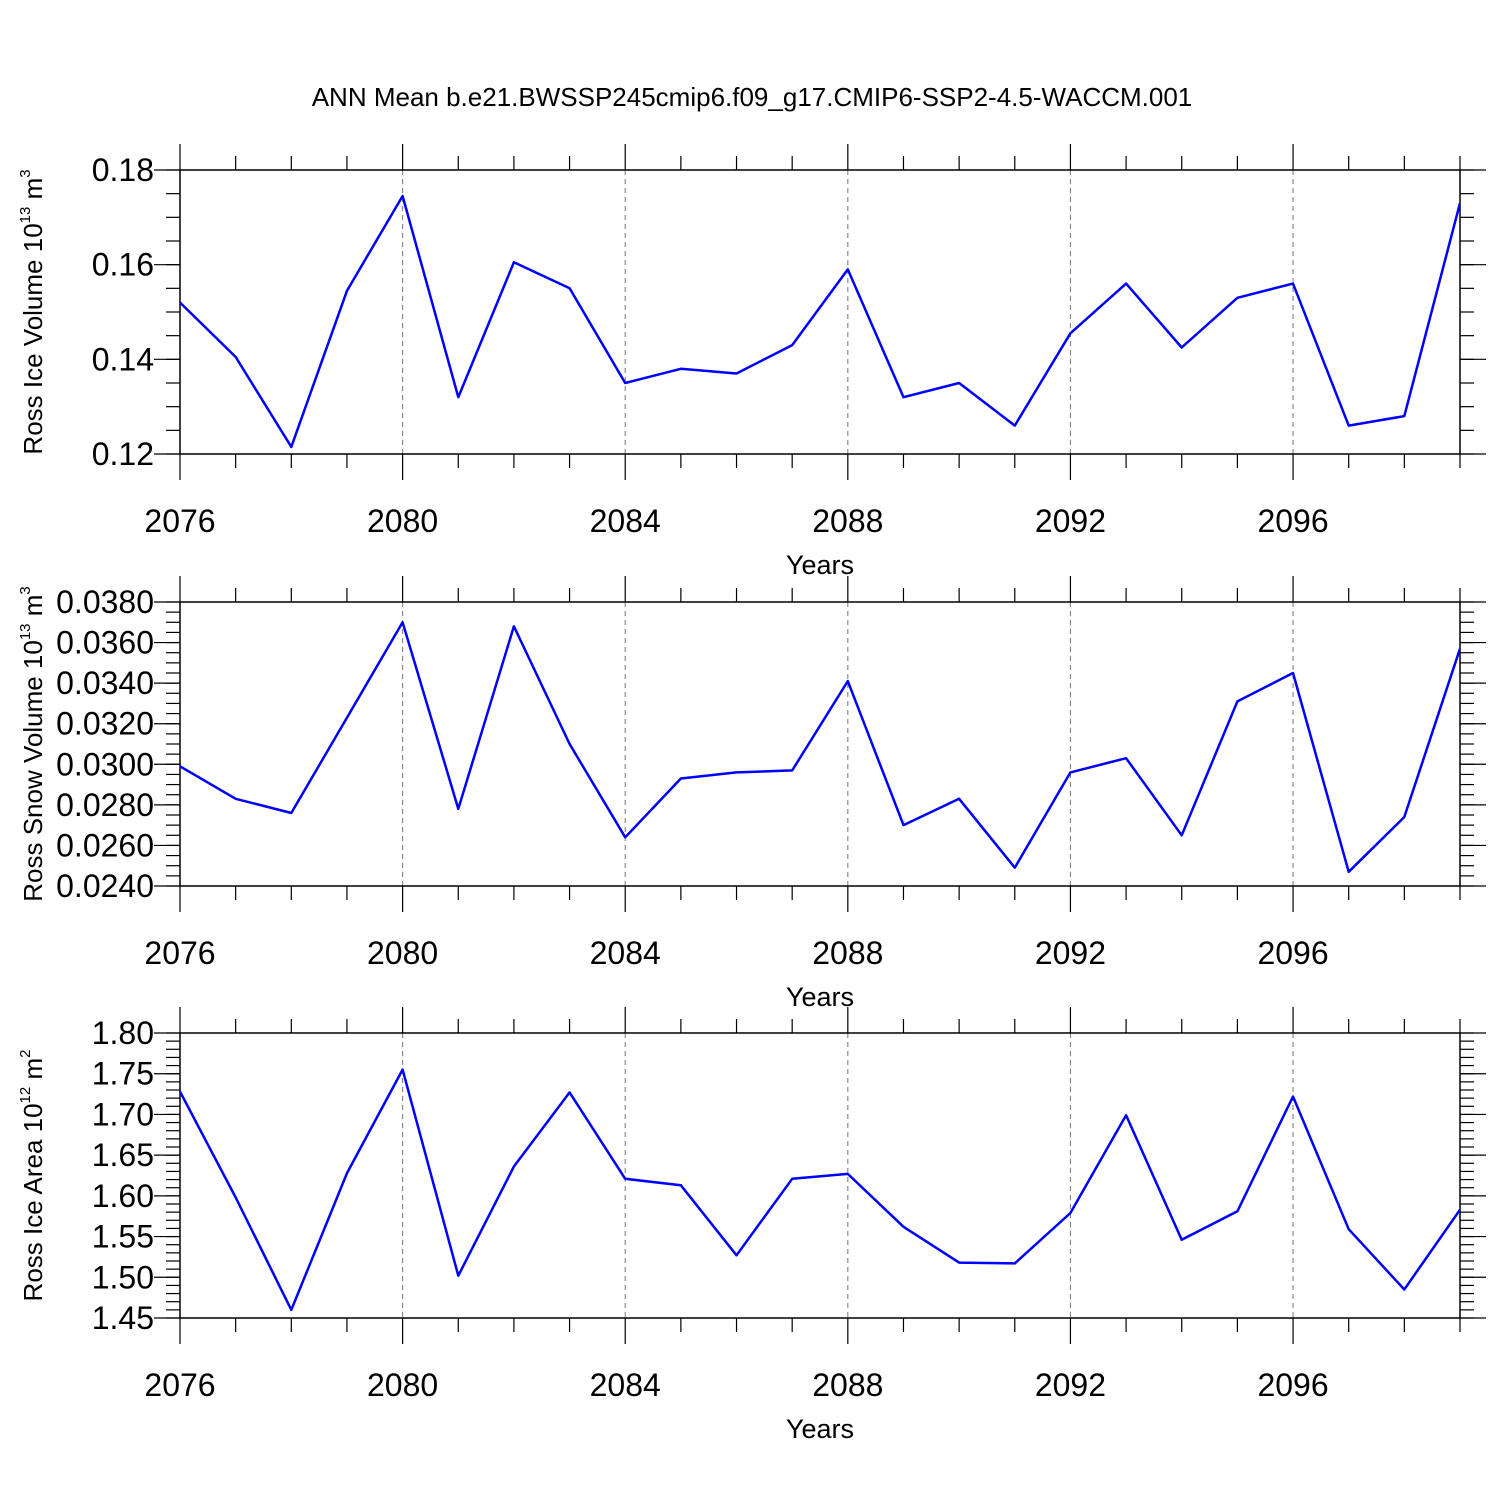 This screenshot has width=1500, height=1500. What do you see at coordinates (123, 1237) in the screenshot?
I see `y-tick-label: 1.55` at bounding box center [123, 1237].